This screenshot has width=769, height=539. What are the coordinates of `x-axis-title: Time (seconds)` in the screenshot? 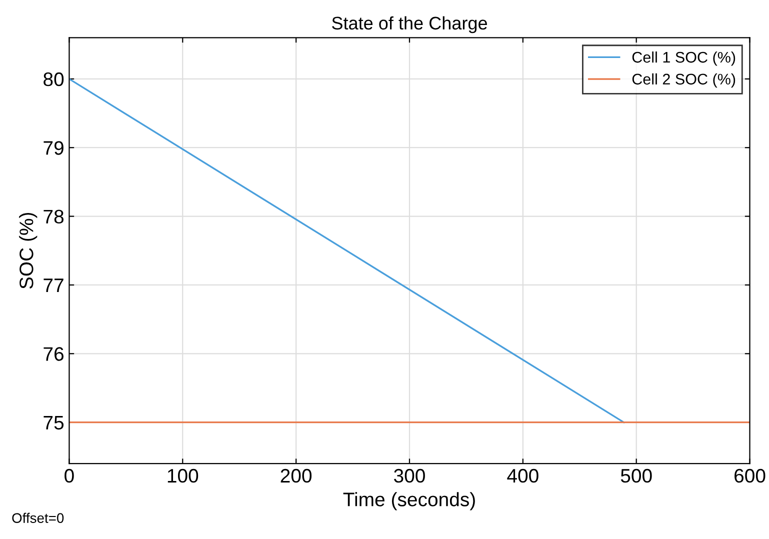 It's located at (409, 501).